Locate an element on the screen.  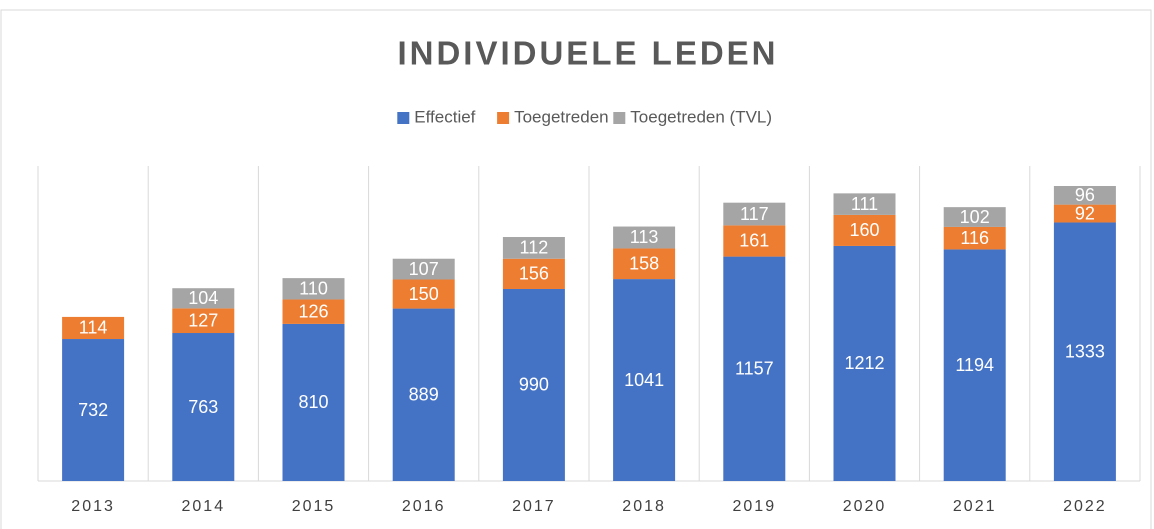
data-label: 126 is located at coordinates (313, 311).